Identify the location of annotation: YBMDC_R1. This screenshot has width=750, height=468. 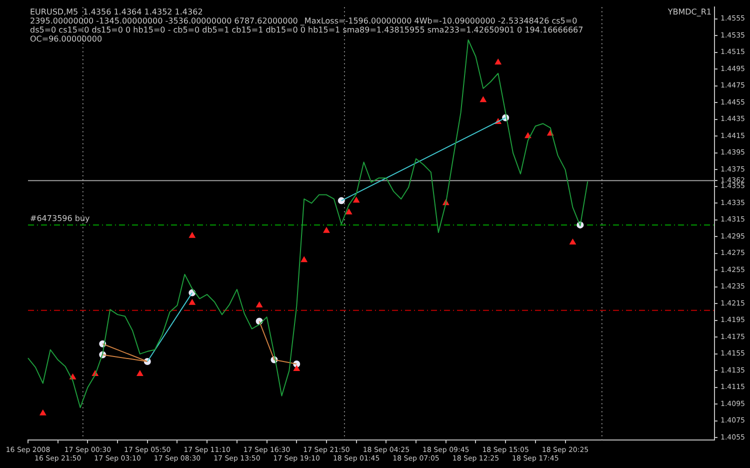
(689, 11).